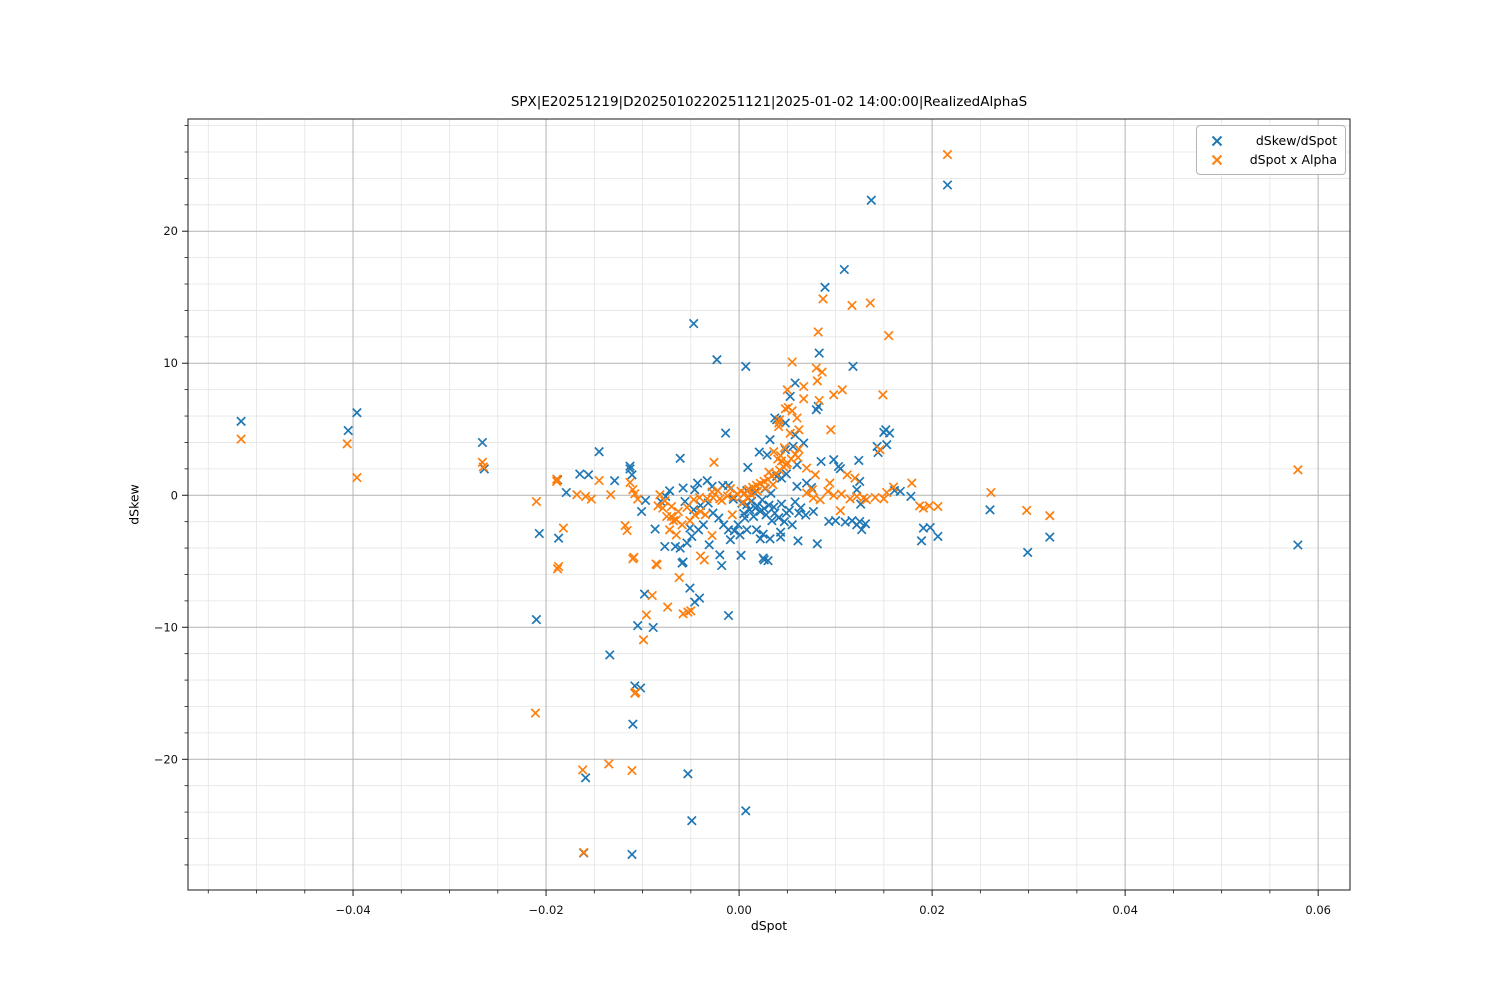  What do you see at coordinates (1293, 159) in the screenshot?
I see `legend-label: dSpot x Alpha` at bounding box center [1293, 159].